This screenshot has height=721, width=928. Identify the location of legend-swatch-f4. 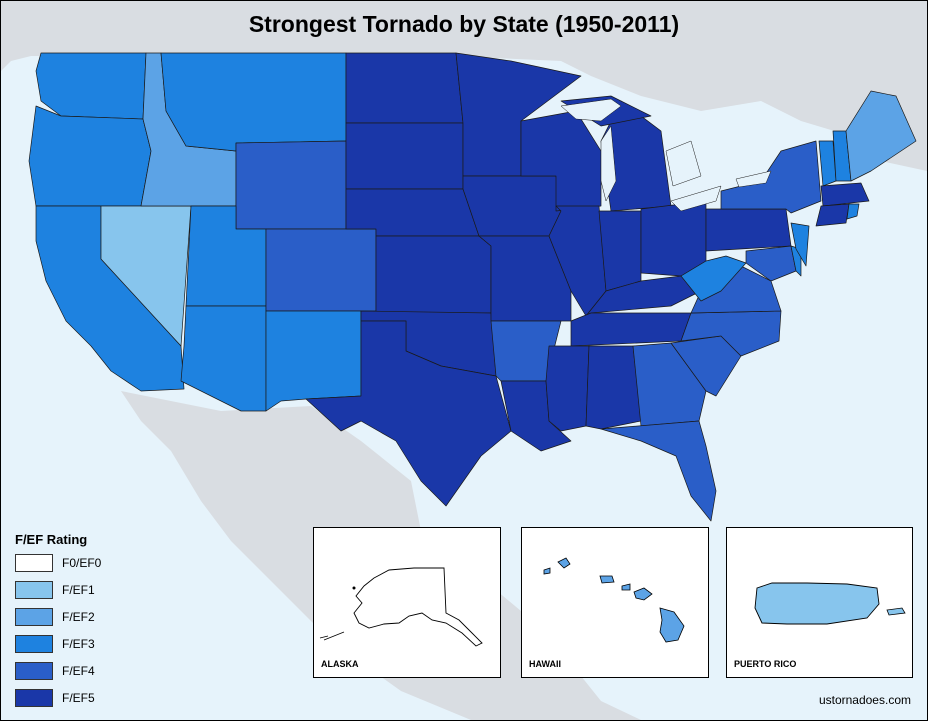
(34, 671).